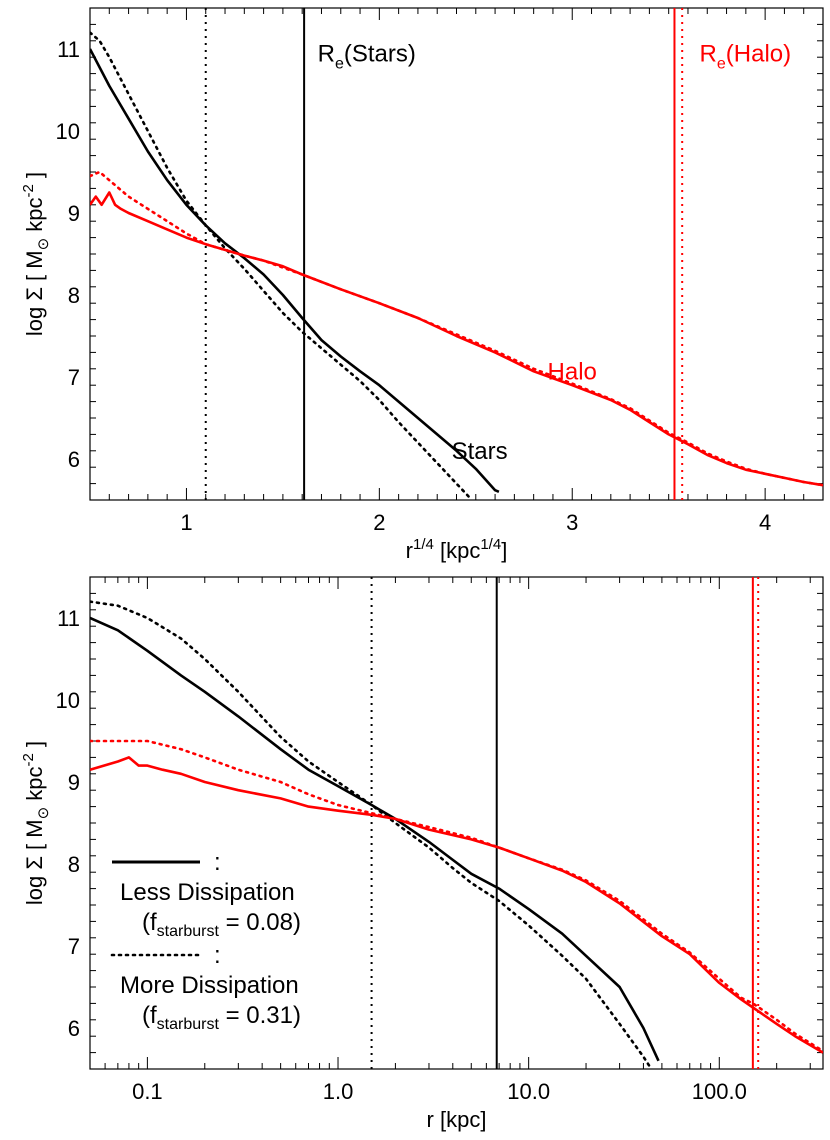 Image resolution: width=830 pixels, height=1140 pixels. What do you see at coordinates (746, 56) in the screenshot?
I see `top-annotation-re-halo: Re(Halo)` at bounding box center [746, 56].